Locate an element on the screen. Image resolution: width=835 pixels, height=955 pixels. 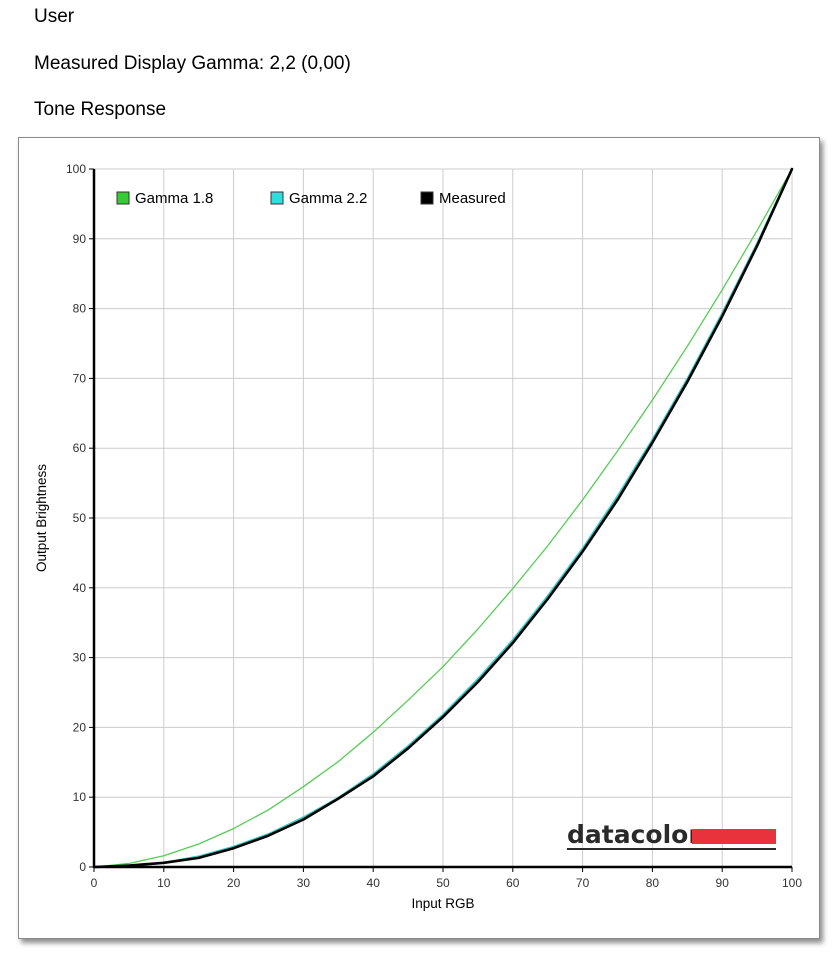
legend: Gamma 1.8 Gamma 2.2 Measured is located at coordinates (311, 198).